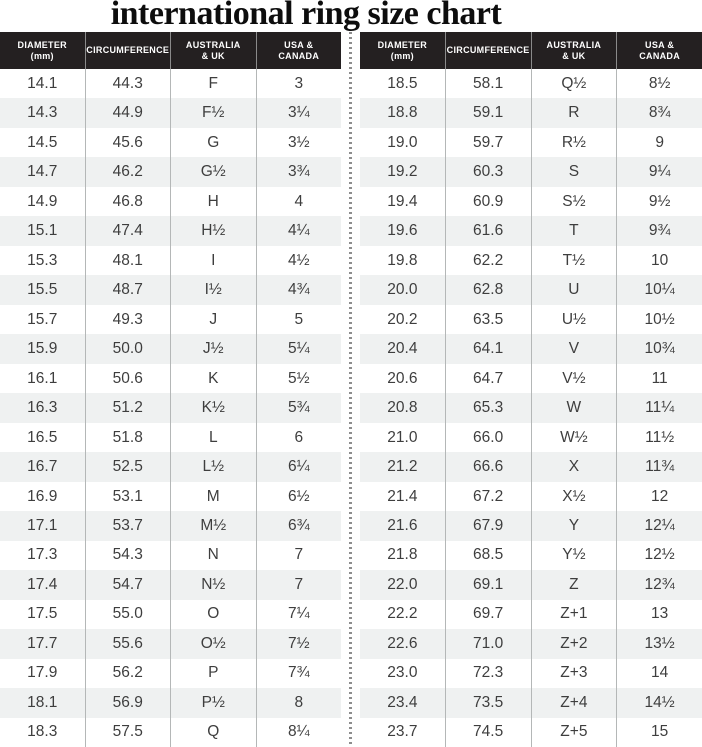  I want to click on cell-diameter: 19.2, so click(402, 172).